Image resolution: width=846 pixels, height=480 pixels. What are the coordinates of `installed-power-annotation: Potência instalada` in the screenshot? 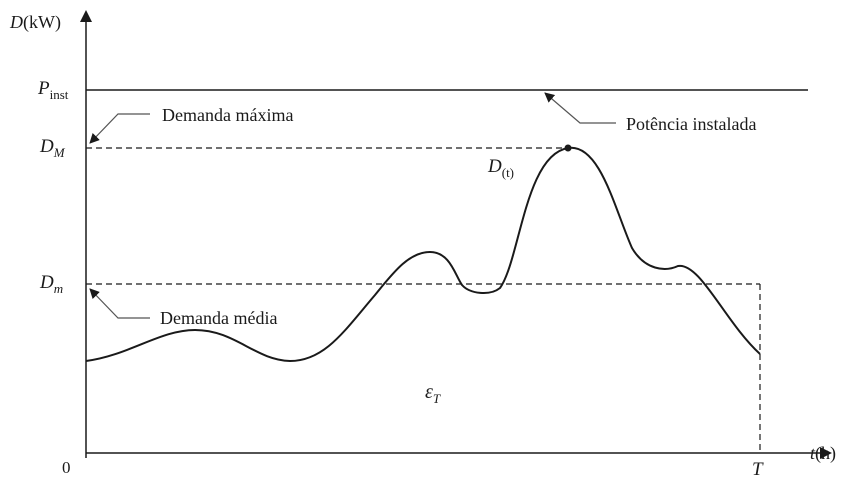 It's located at (691, 124).